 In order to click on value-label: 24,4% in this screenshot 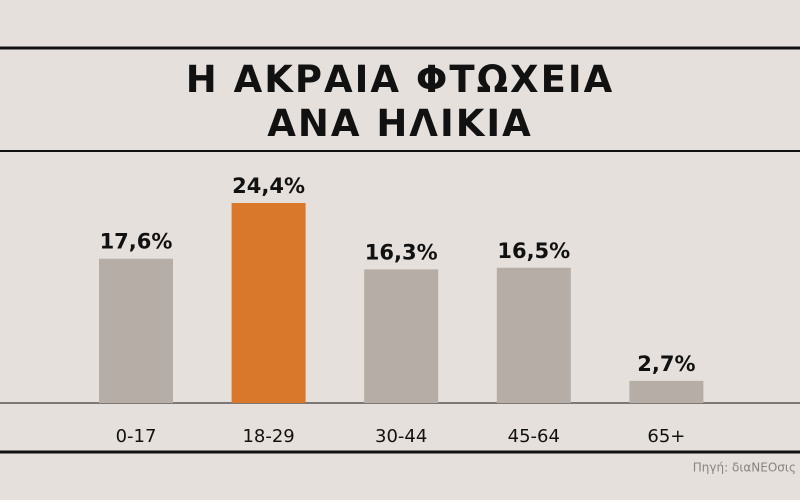, I will do `click(268, 186)`.